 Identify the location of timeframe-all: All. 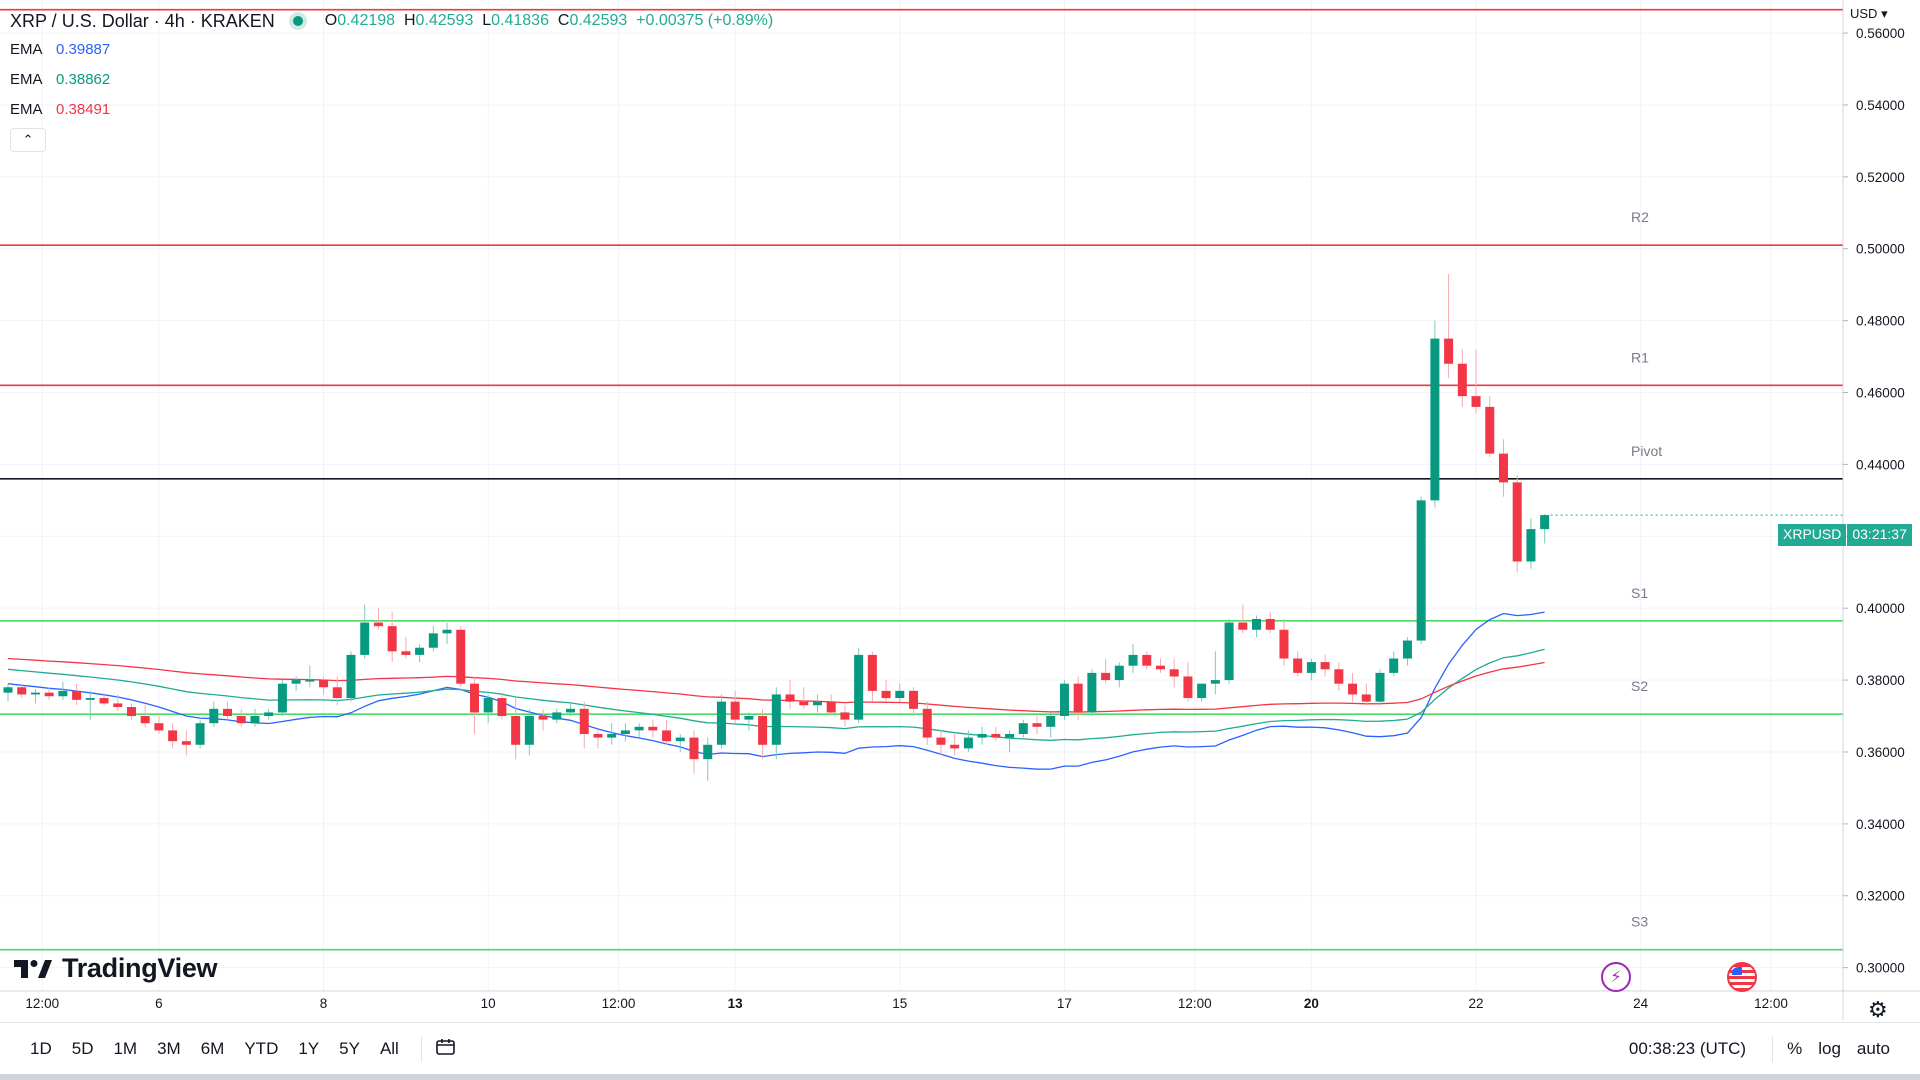
(389, 1048).